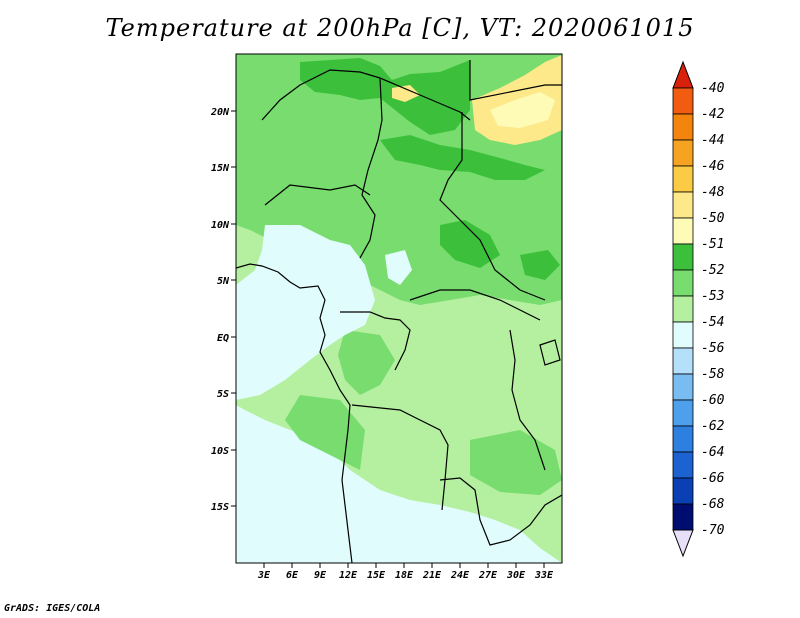 The width and height of the screenshot is (800, 618). What do you see at coordinates (540, 265) in the screenshot?
I see `field-dark-green-e` at bounding box center [540, 265].